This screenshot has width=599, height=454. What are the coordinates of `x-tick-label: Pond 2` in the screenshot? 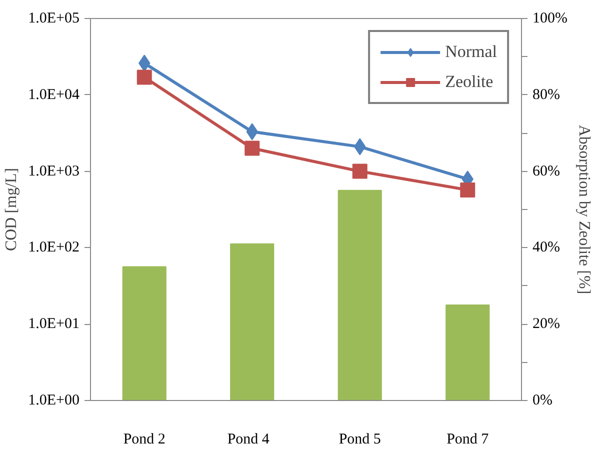 It's located at (144, 440).